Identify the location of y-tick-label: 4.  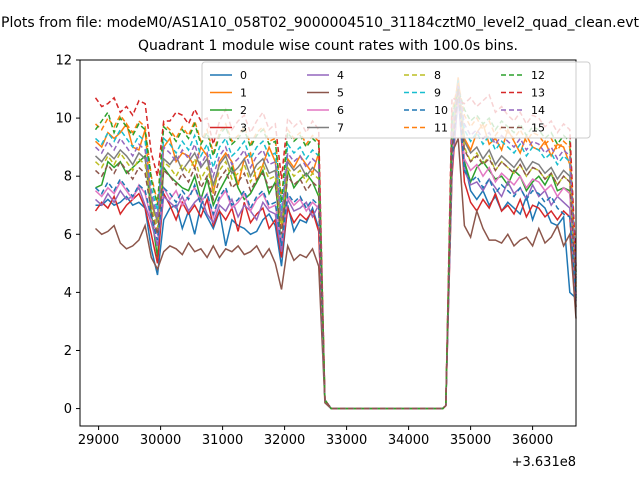
(68, 293).